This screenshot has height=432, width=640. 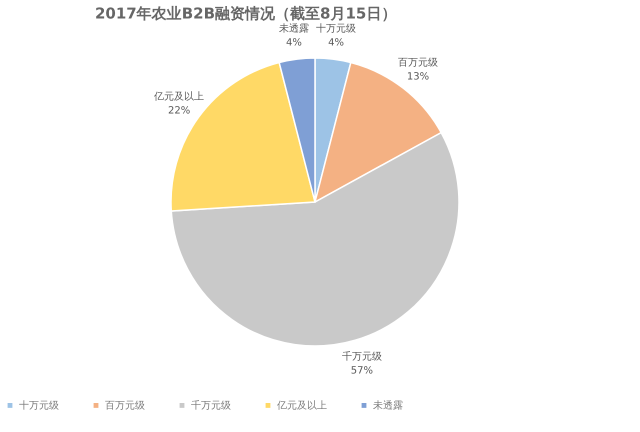 I want to click on legend-label: 未透露, so click(x=388, y=405).